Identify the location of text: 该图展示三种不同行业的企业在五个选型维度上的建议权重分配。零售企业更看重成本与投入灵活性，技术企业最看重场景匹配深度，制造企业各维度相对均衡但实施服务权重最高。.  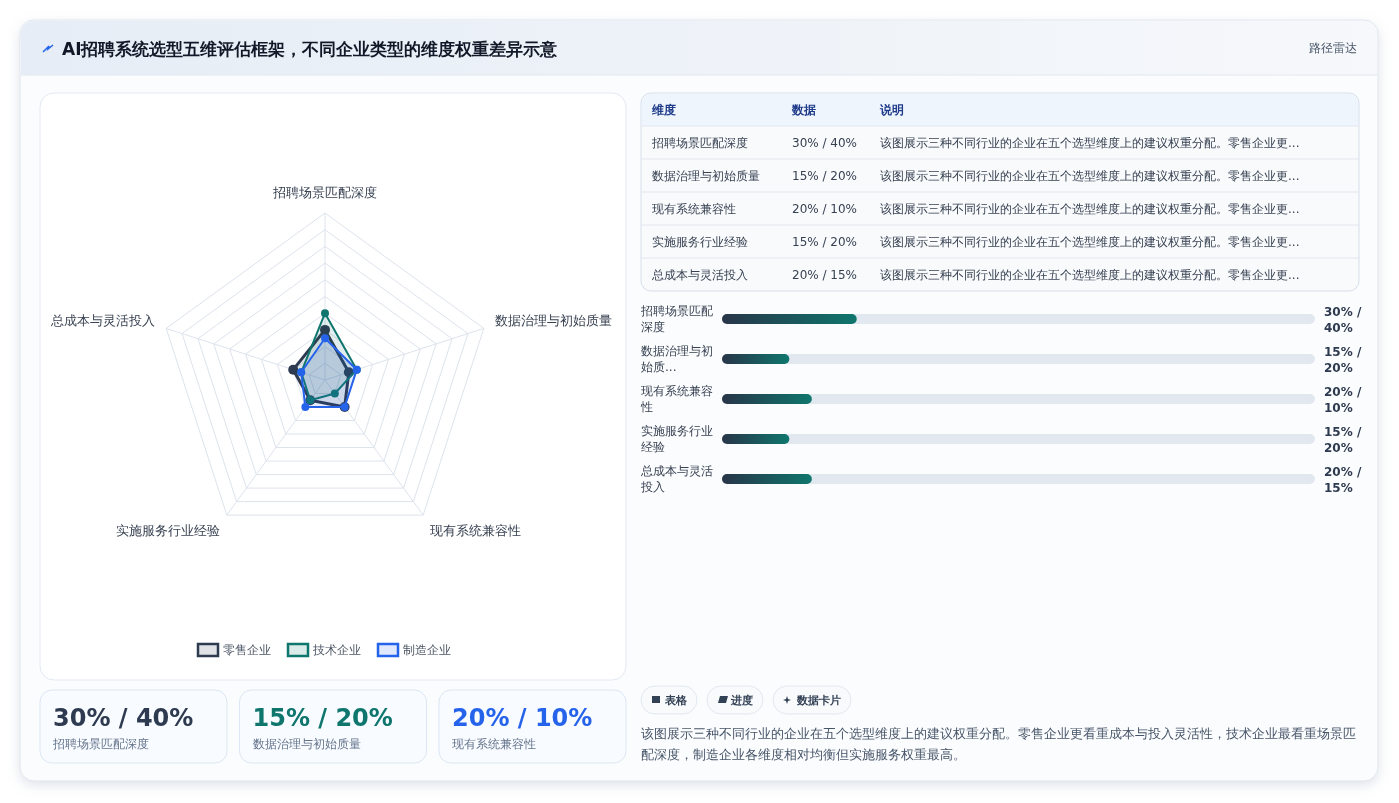
(998, 744).